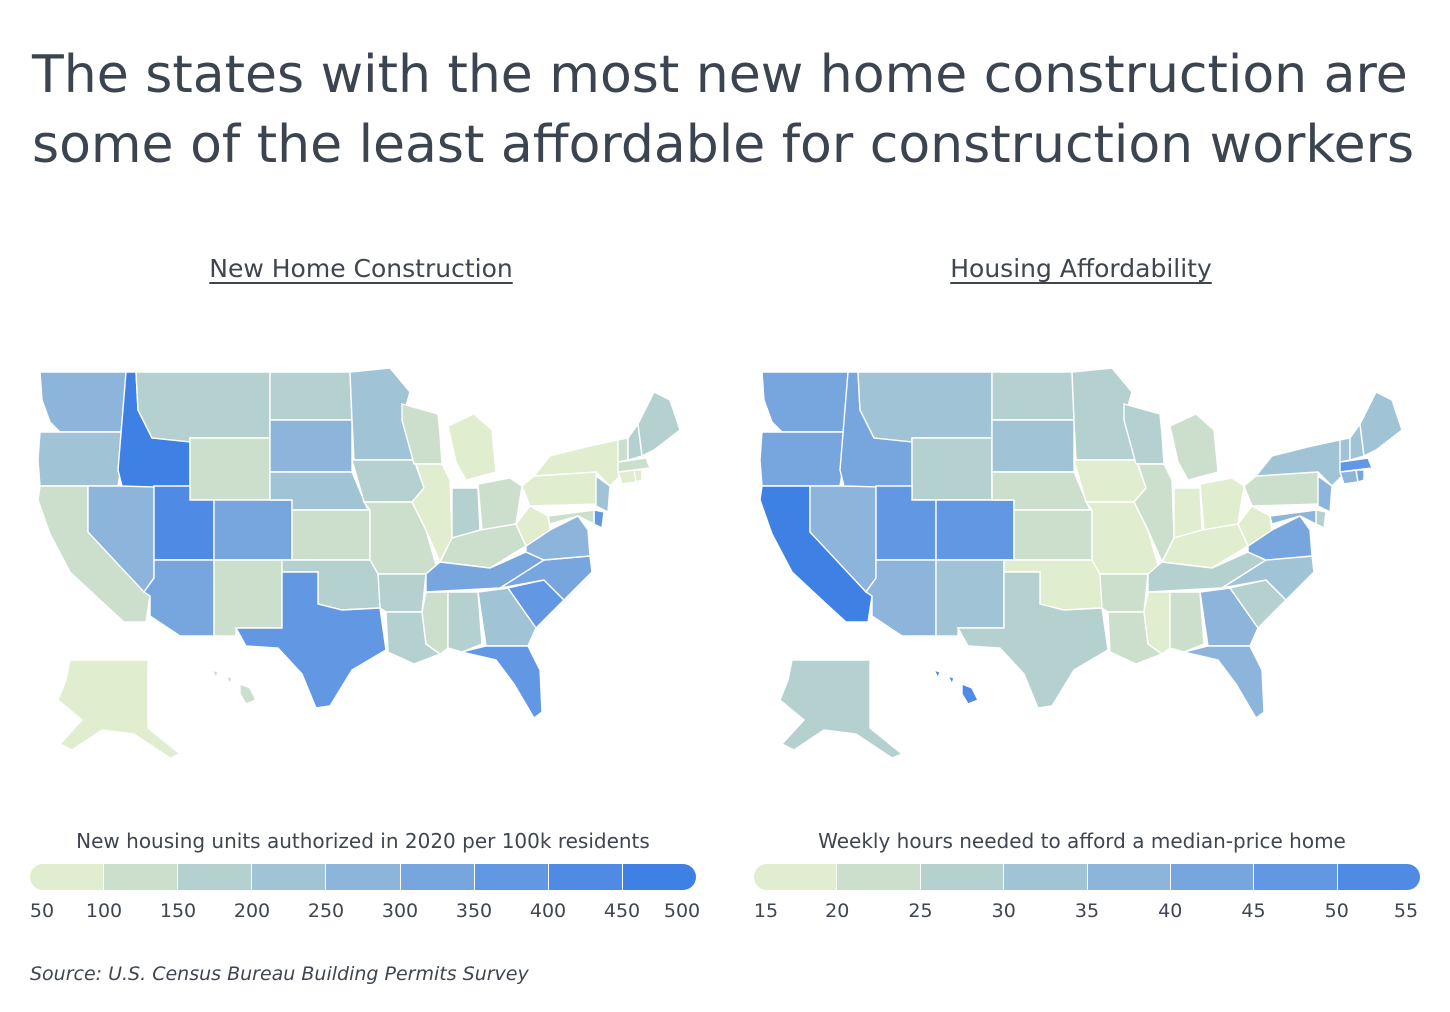 Image resolution: width=1450 pixels, height=1012 pixels. What do you see at coordinates (766, 911) in the screenshot?
I see `legend-tick-label: 15` at bounding box center [766, 911].